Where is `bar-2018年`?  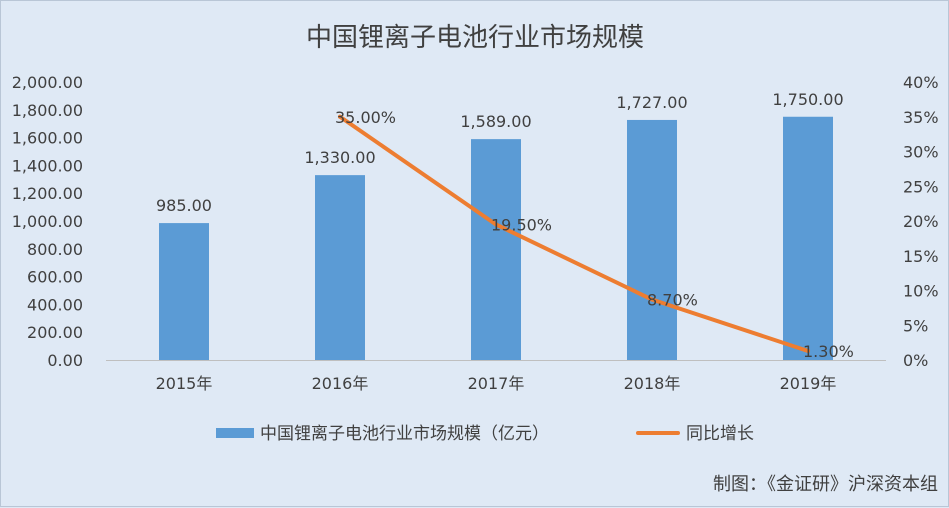 bar-2018年 is located at coordinates (652, 240).